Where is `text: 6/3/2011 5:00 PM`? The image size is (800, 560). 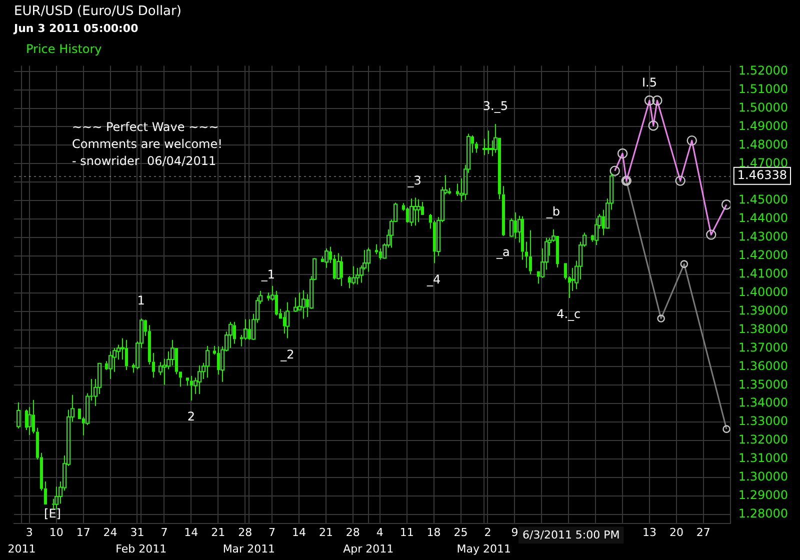 text: 6/3/2011 5:00 PM is located at coordinates (571, 535).